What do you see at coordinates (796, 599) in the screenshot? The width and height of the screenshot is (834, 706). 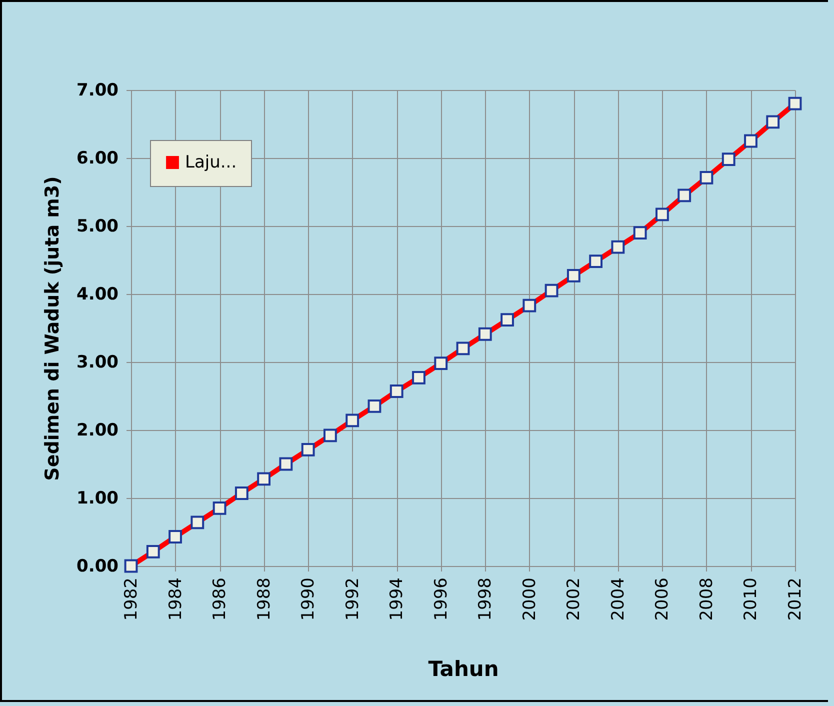 I see `x-tick-label: 2012` at bounding box center [796, 599].